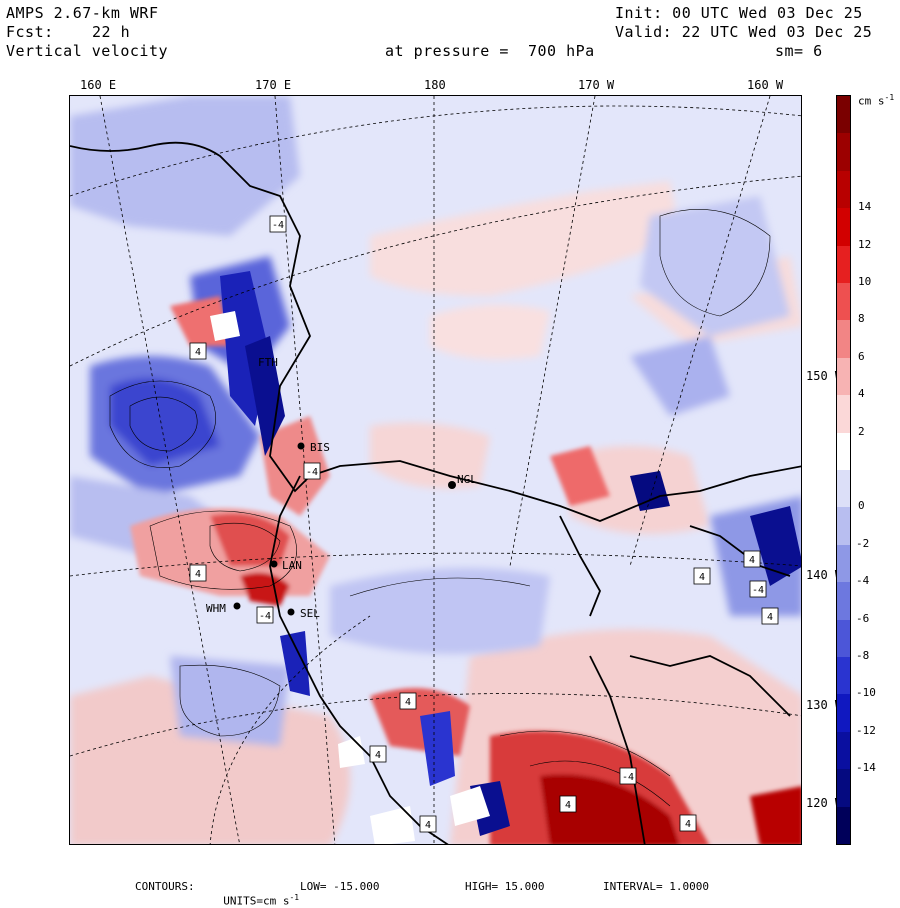 The height and width of the screenshot is (908, 900). What do you see at coordinates (866, 768) in the screenshot?
I see `colorbar-tick-label: -14` at bounding box center [866, 768].